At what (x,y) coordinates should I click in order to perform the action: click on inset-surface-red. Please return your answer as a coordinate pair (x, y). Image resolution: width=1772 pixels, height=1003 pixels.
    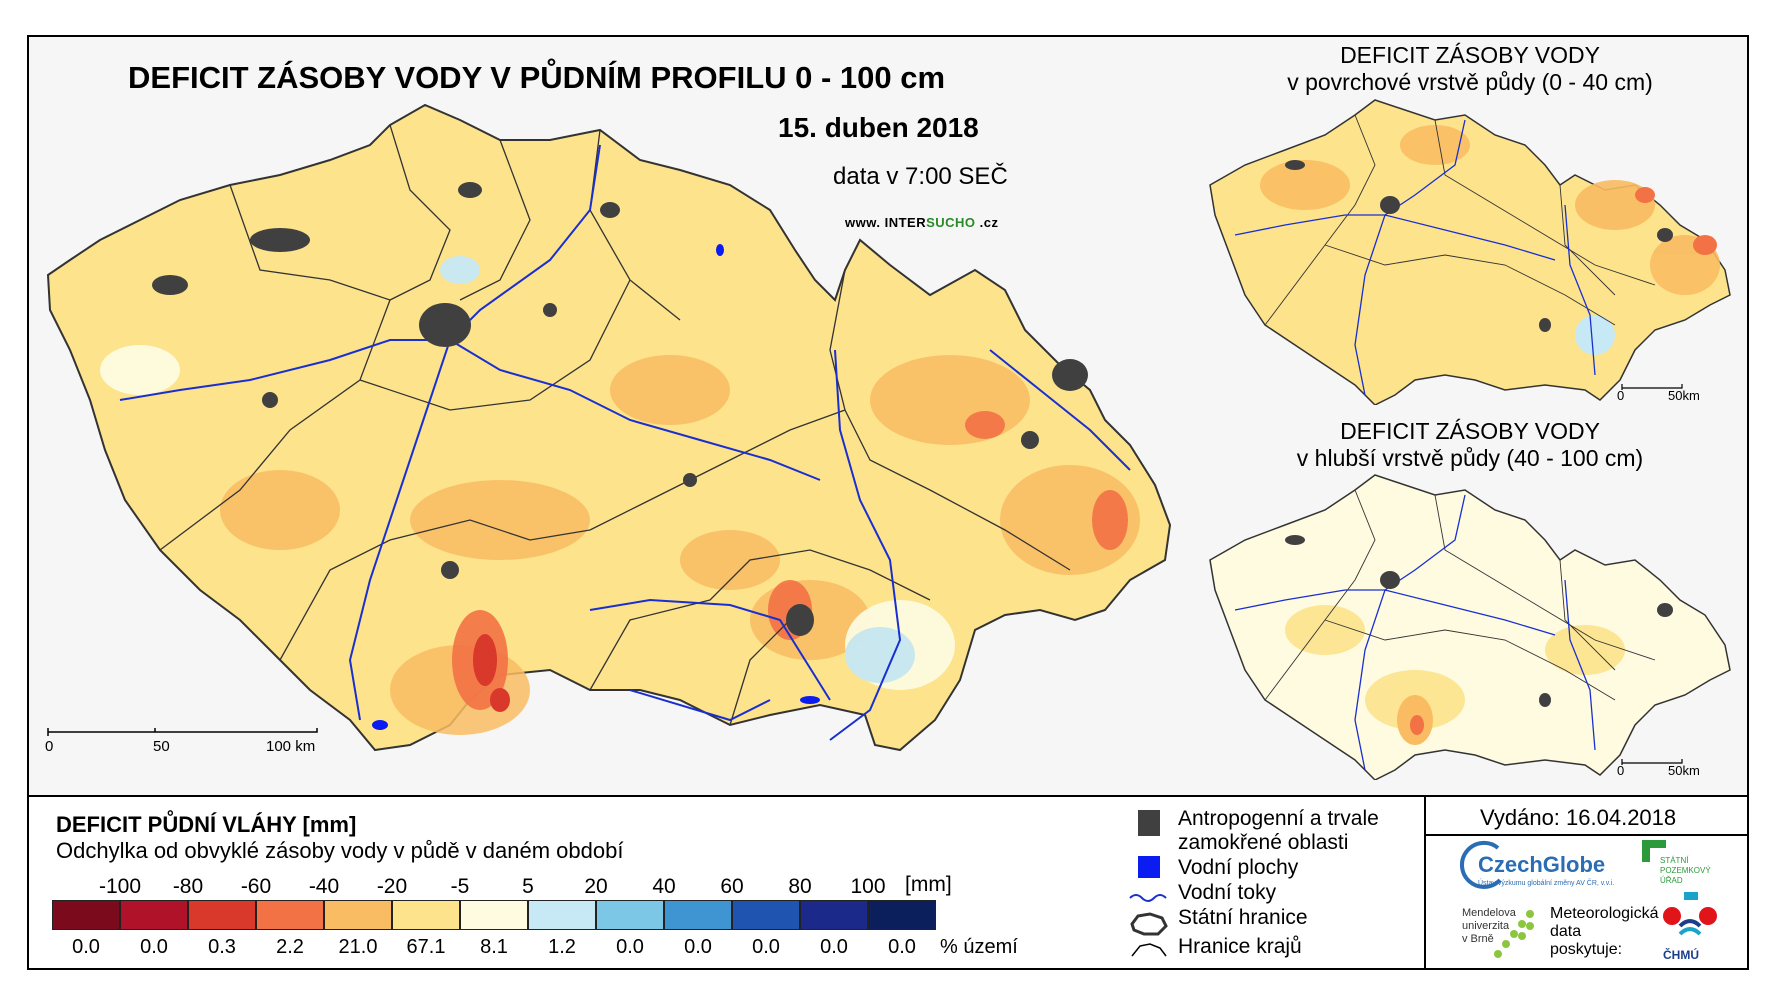
    Looking at the image, I should click on (1676, 221).